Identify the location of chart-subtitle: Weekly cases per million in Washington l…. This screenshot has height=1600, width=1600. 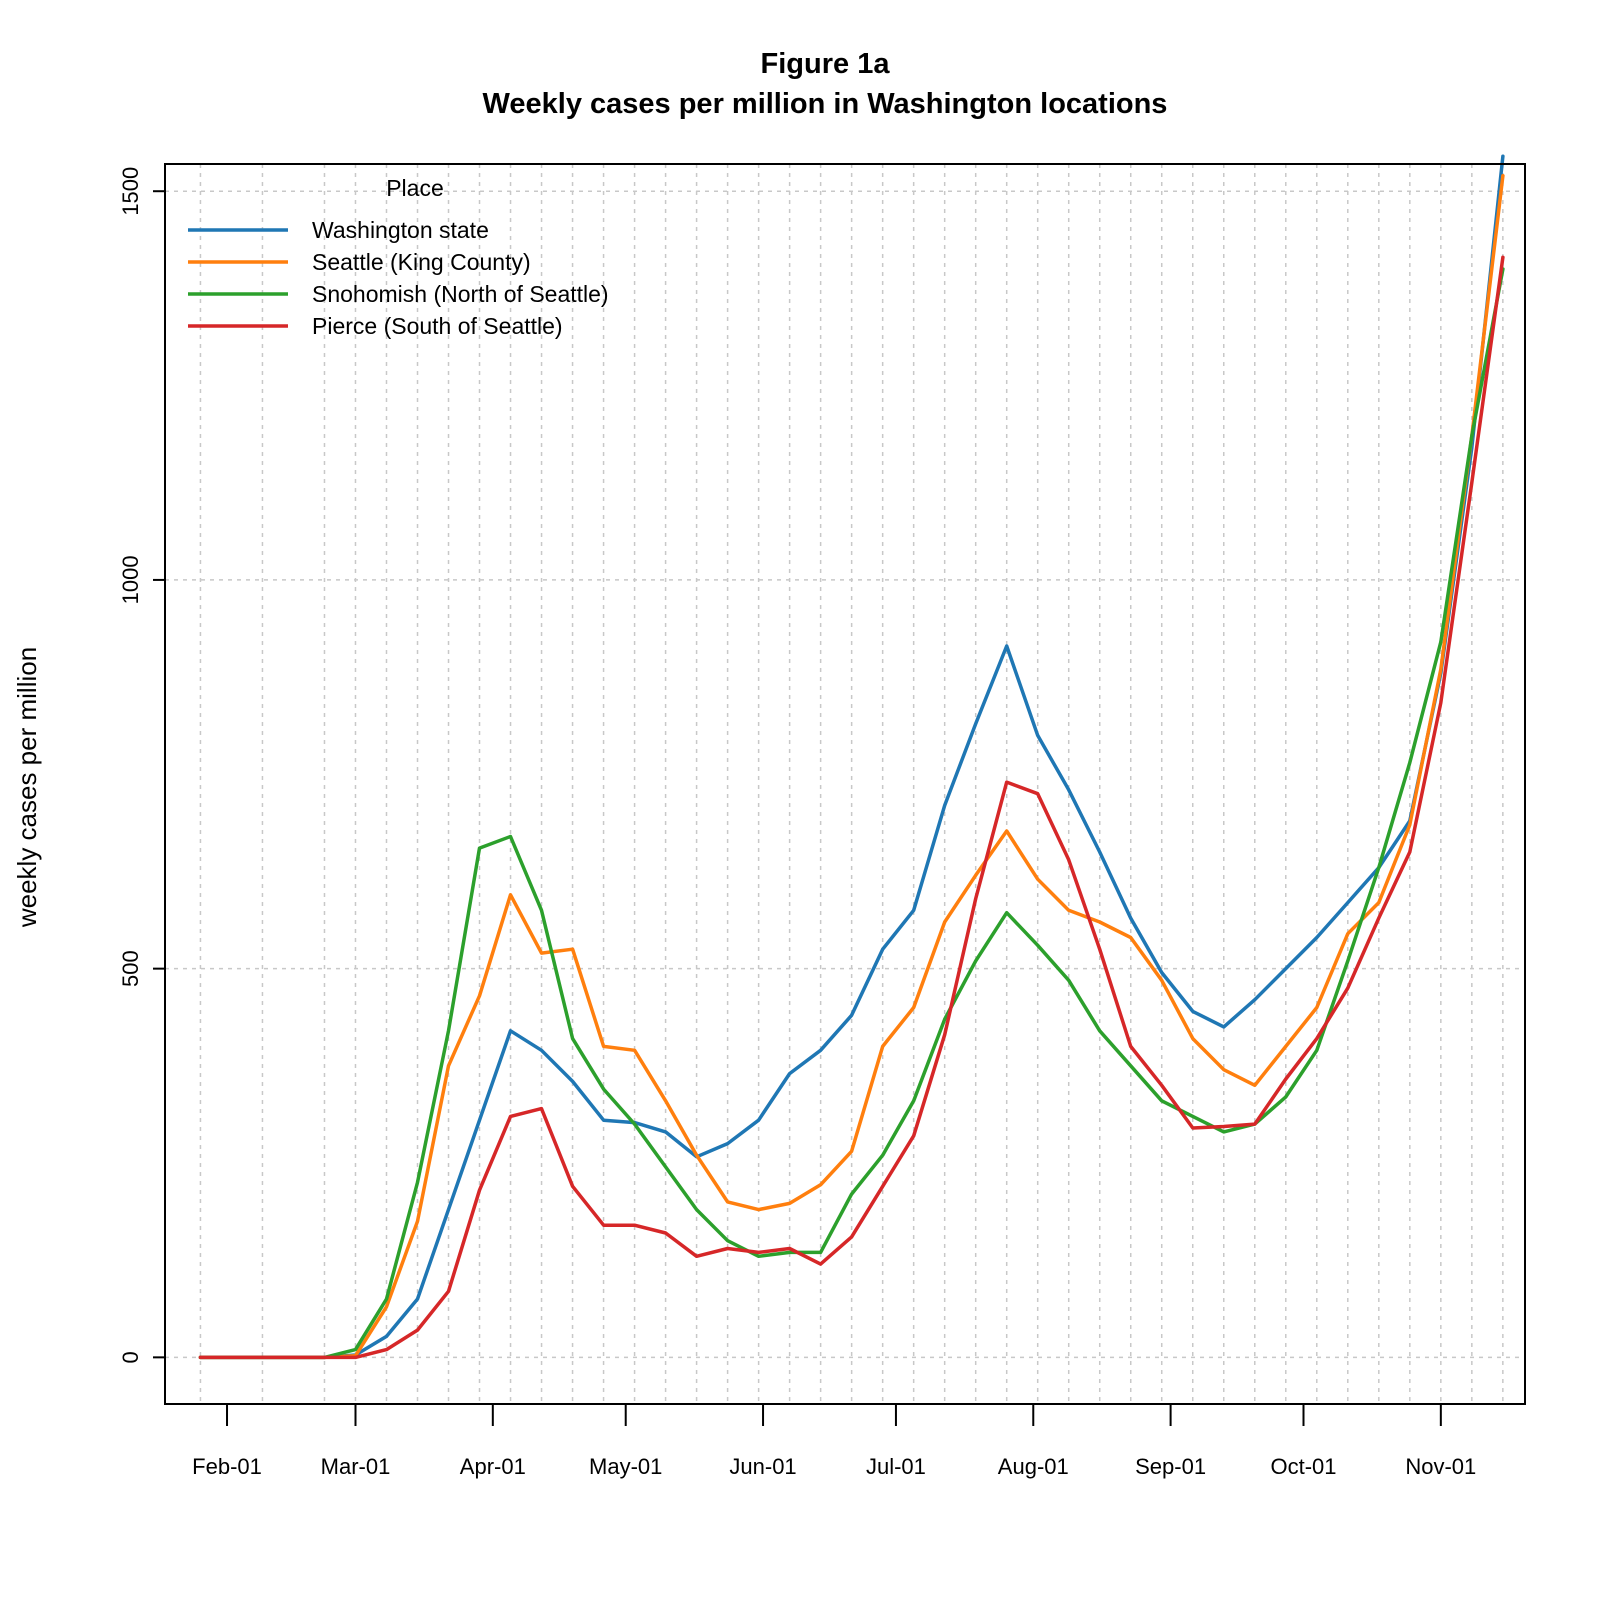
(825, 104).